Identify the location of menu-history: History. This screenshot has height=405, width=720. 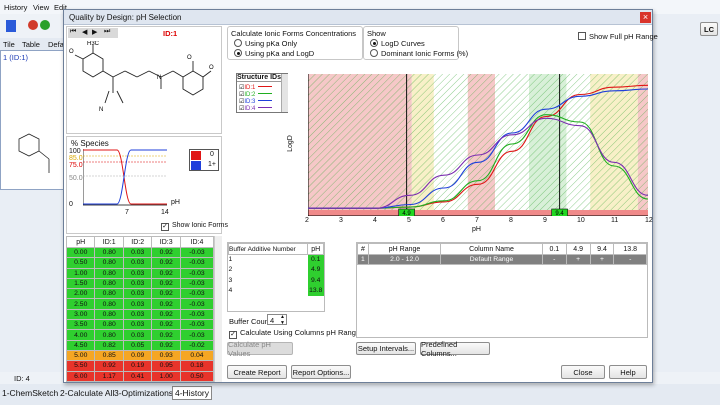
(16, 7).